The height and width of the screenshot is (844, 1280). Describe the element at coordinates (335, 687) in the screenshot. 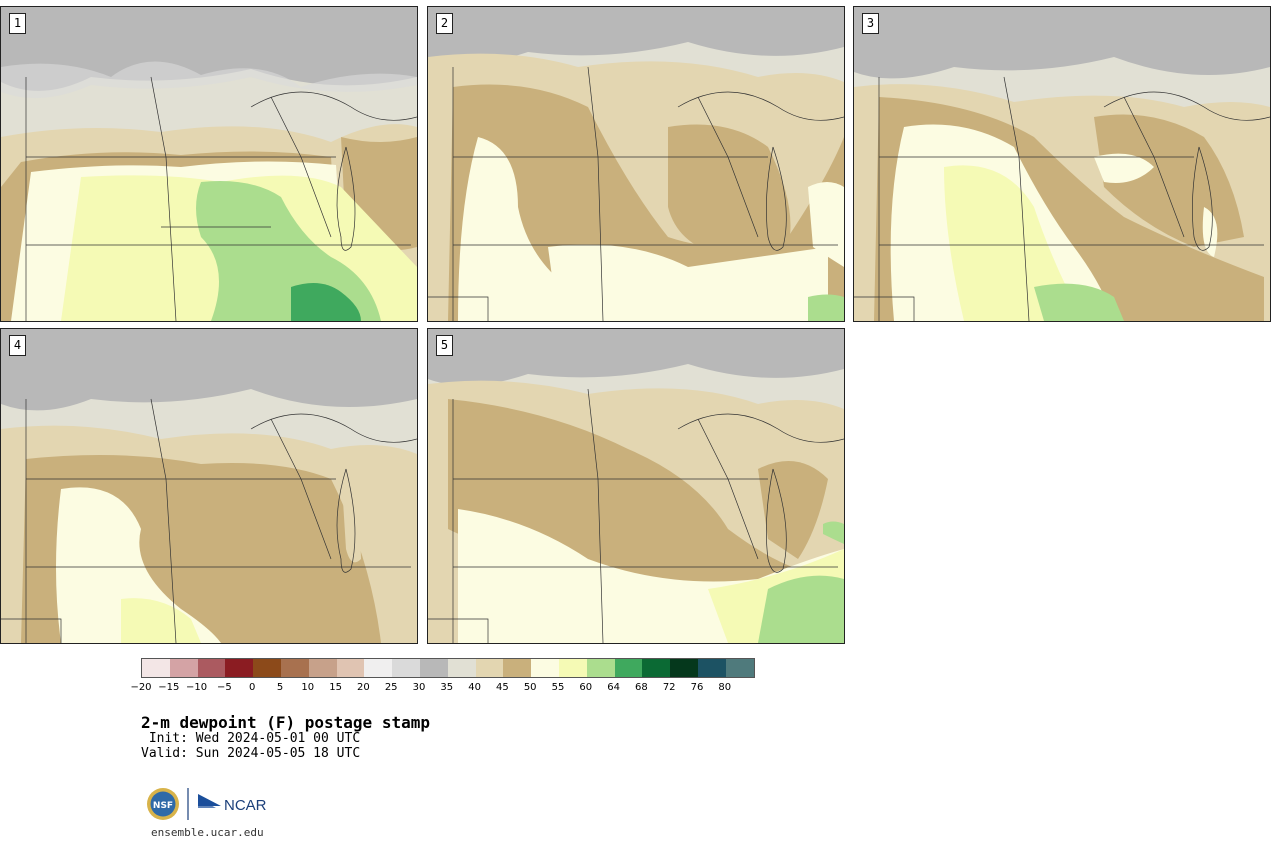

I see `colorbar-tick-label: 15` at that location.